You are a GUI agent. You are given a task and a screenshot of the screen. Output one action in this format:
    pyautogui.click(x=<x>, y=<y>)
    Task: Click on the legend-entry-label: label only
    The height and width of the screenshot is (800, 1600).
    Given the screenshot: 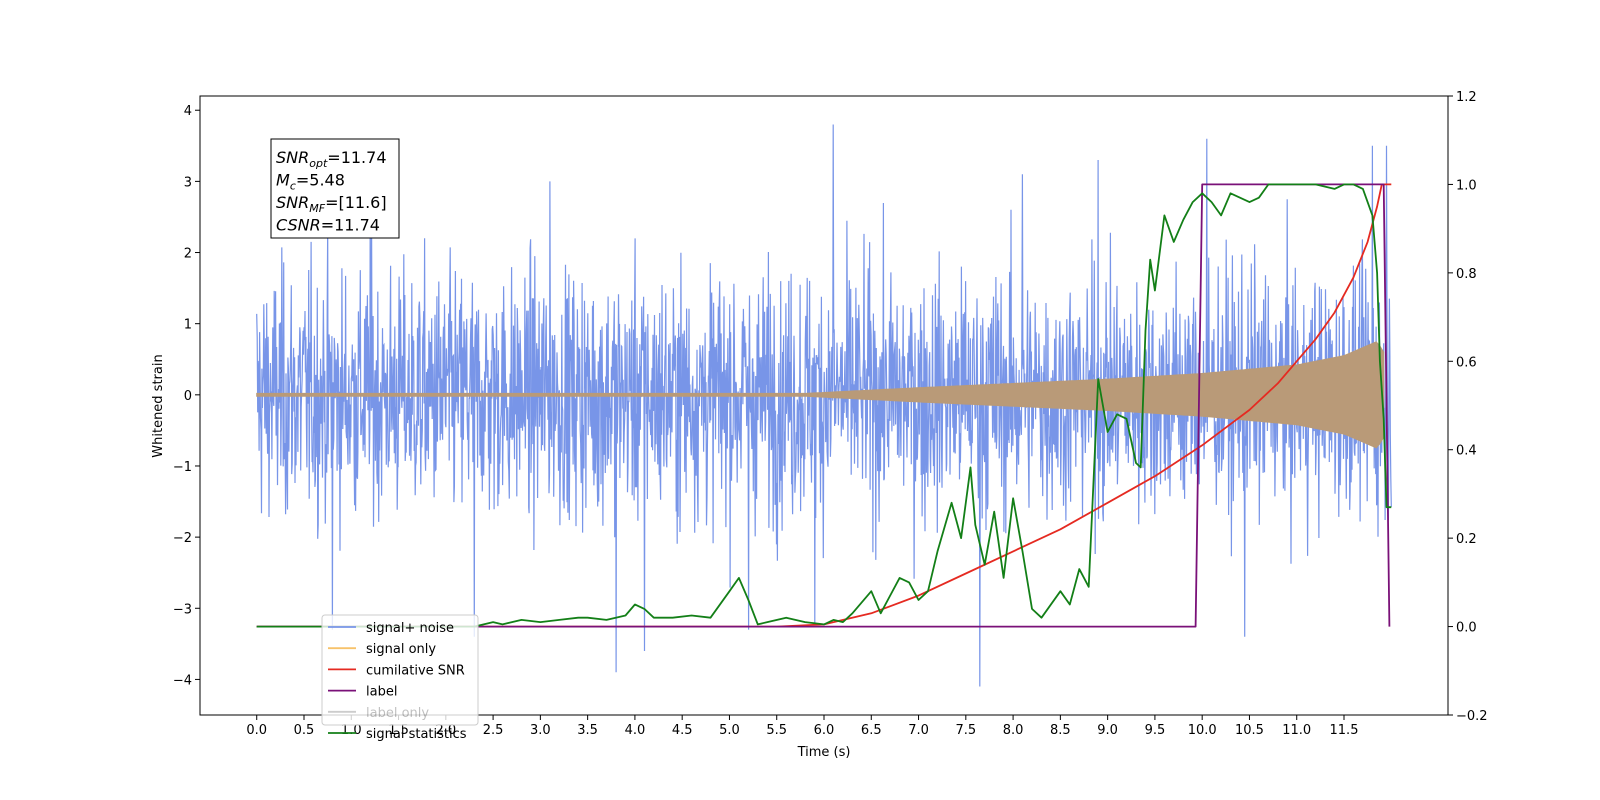 What is the action you would take?
    pyautogui.click(x=397, y=713)
    